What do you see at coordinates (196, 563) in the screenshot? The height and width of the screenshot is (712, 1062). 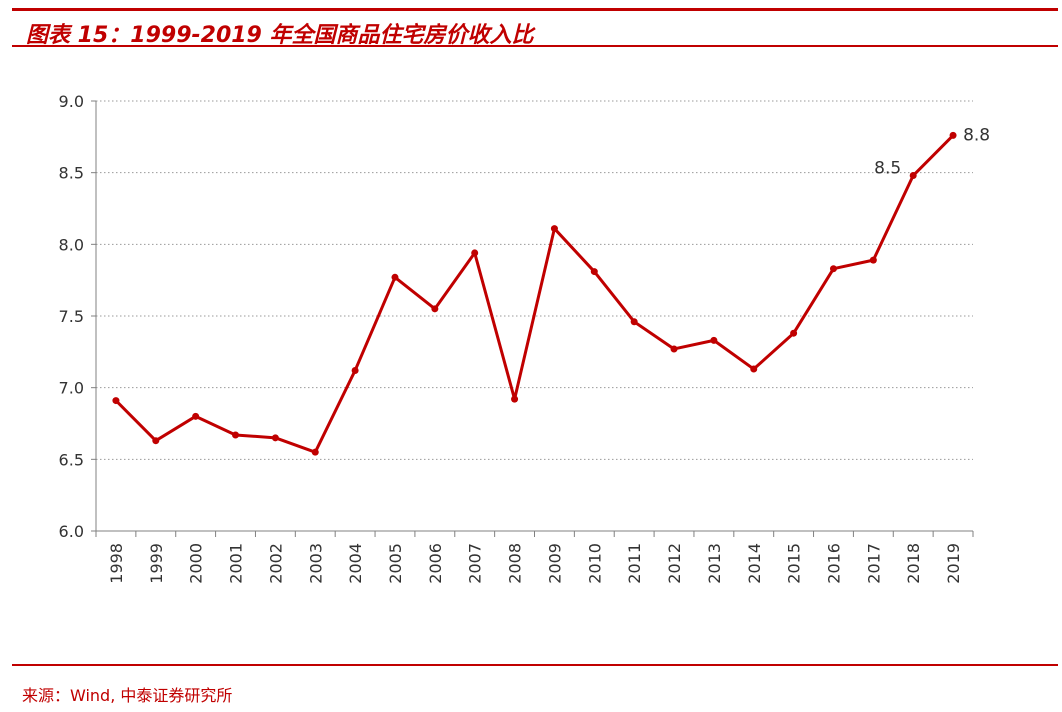 I see `x-tick-label-2000: 2000` at bounding box center [196, 563].